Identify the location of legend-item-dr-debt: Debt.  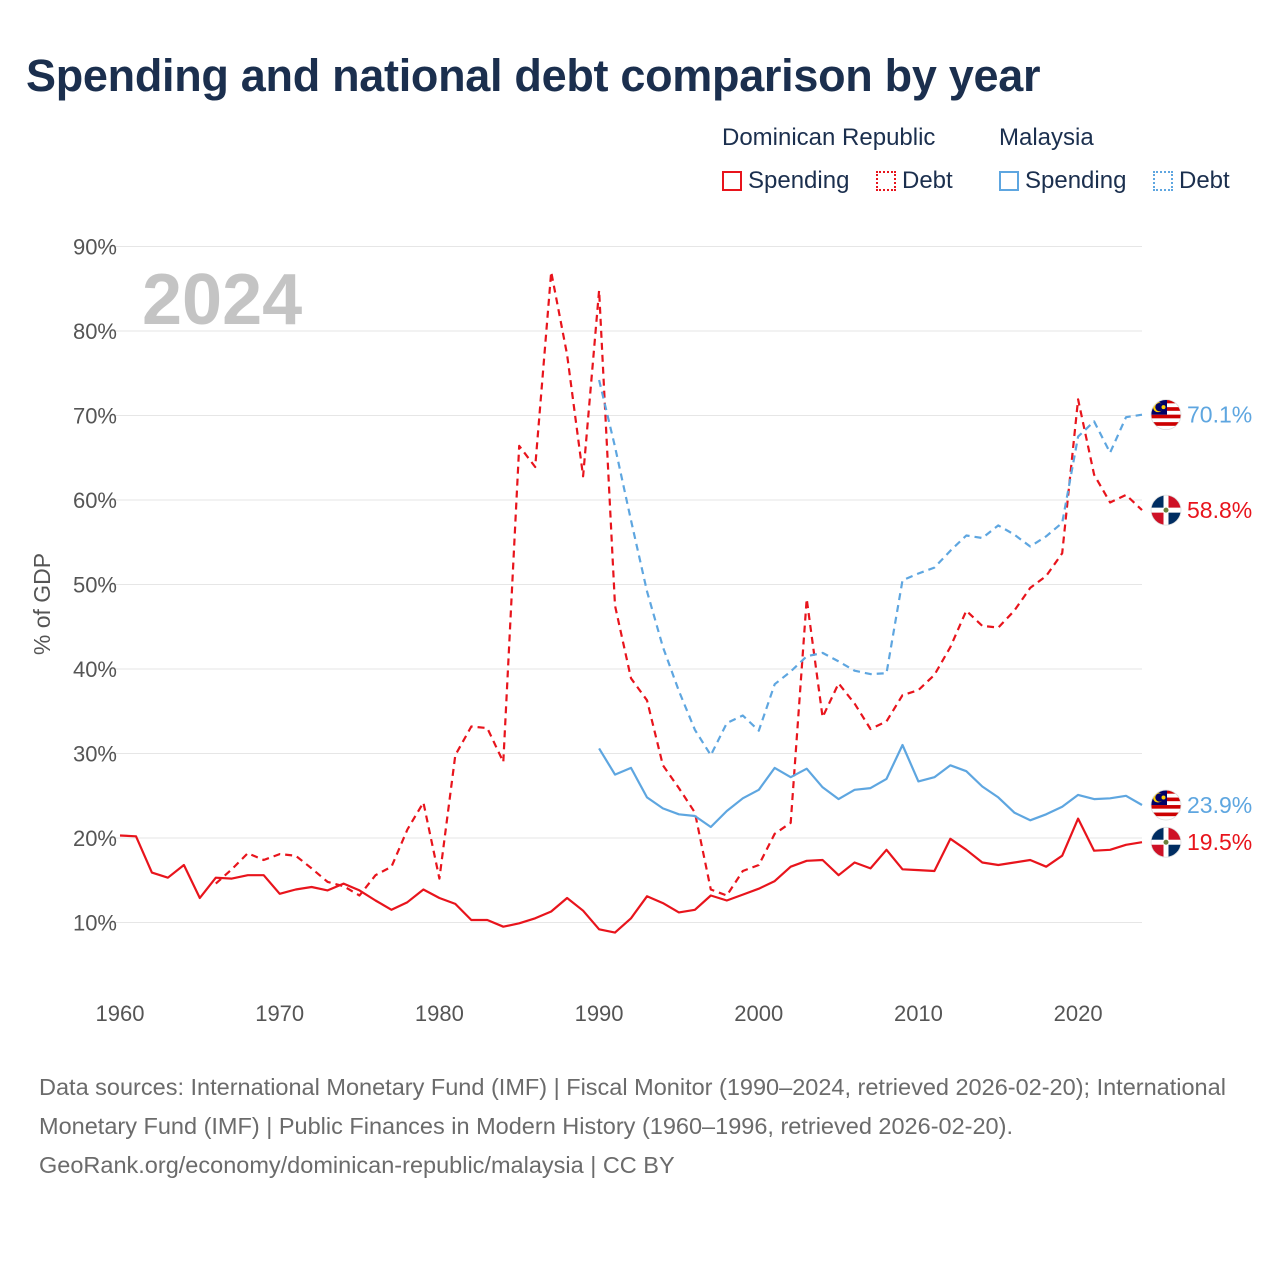
(914, 181).